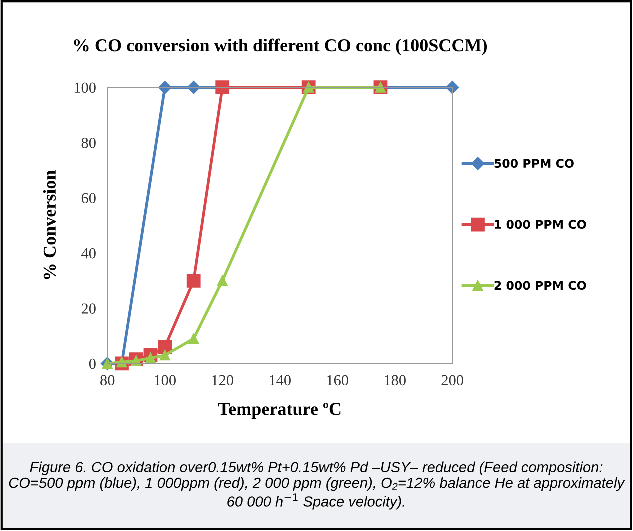 This screenshot has width=633, height=531. Describe the element at coordinates (89, 309) in the screenshot. I see `y-tick-label: 20` at that location.